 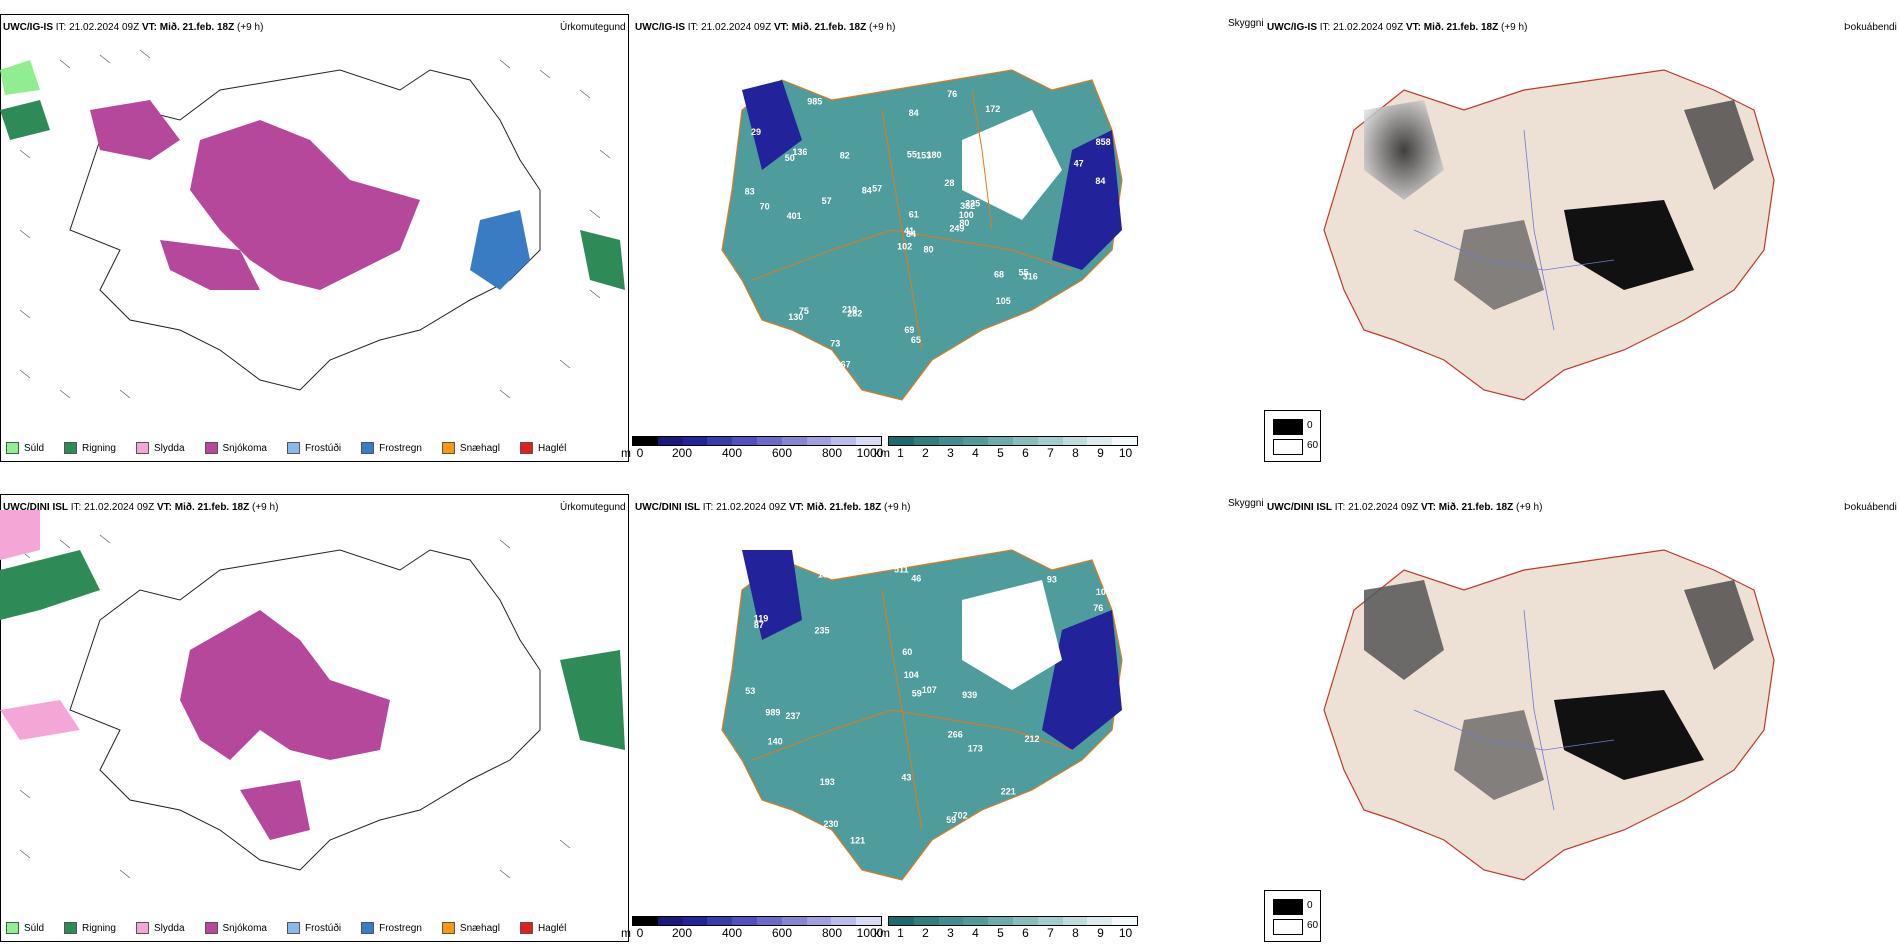 What do you see at coordinates (952, 94) in the screenshot?
I see `cloud-base-value: 76` at bounding box center [952, 94].